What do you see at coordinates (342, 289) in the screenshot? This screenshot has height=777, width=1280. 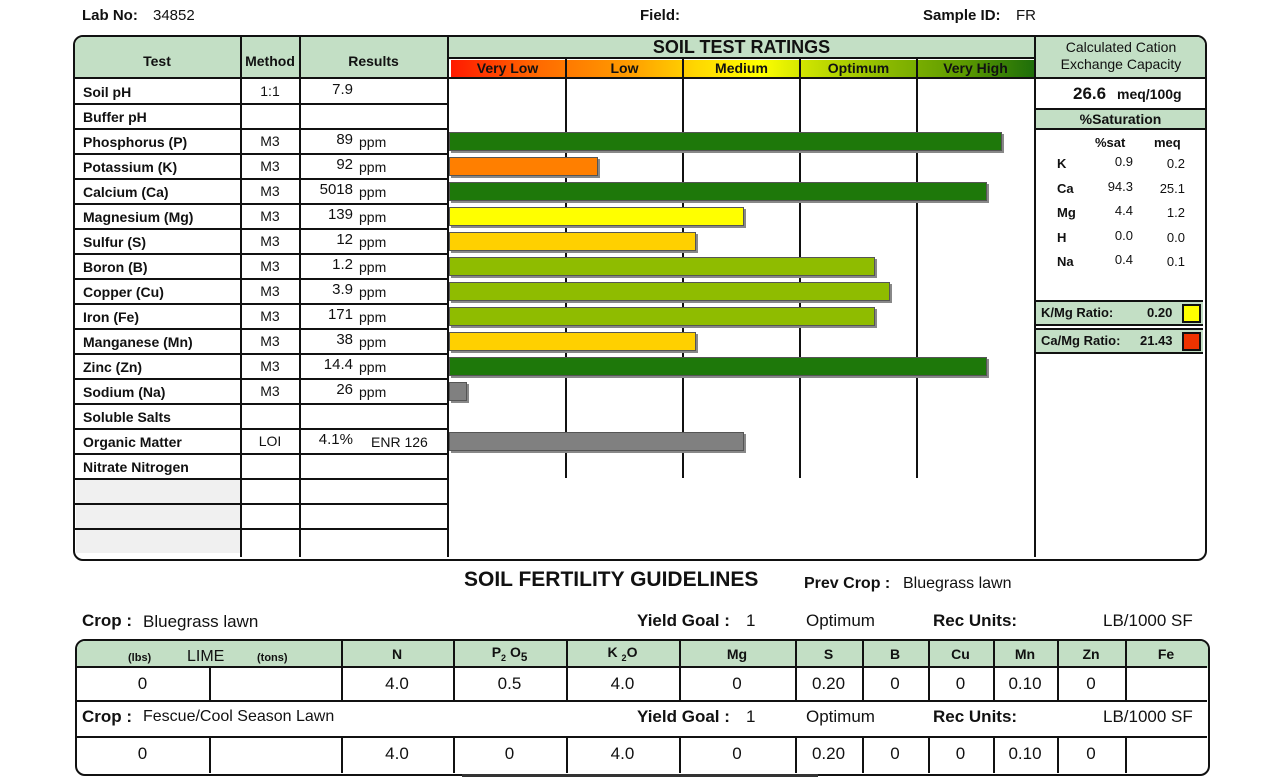 I see `test-value: 3.9` at bounding box center [342, 289].